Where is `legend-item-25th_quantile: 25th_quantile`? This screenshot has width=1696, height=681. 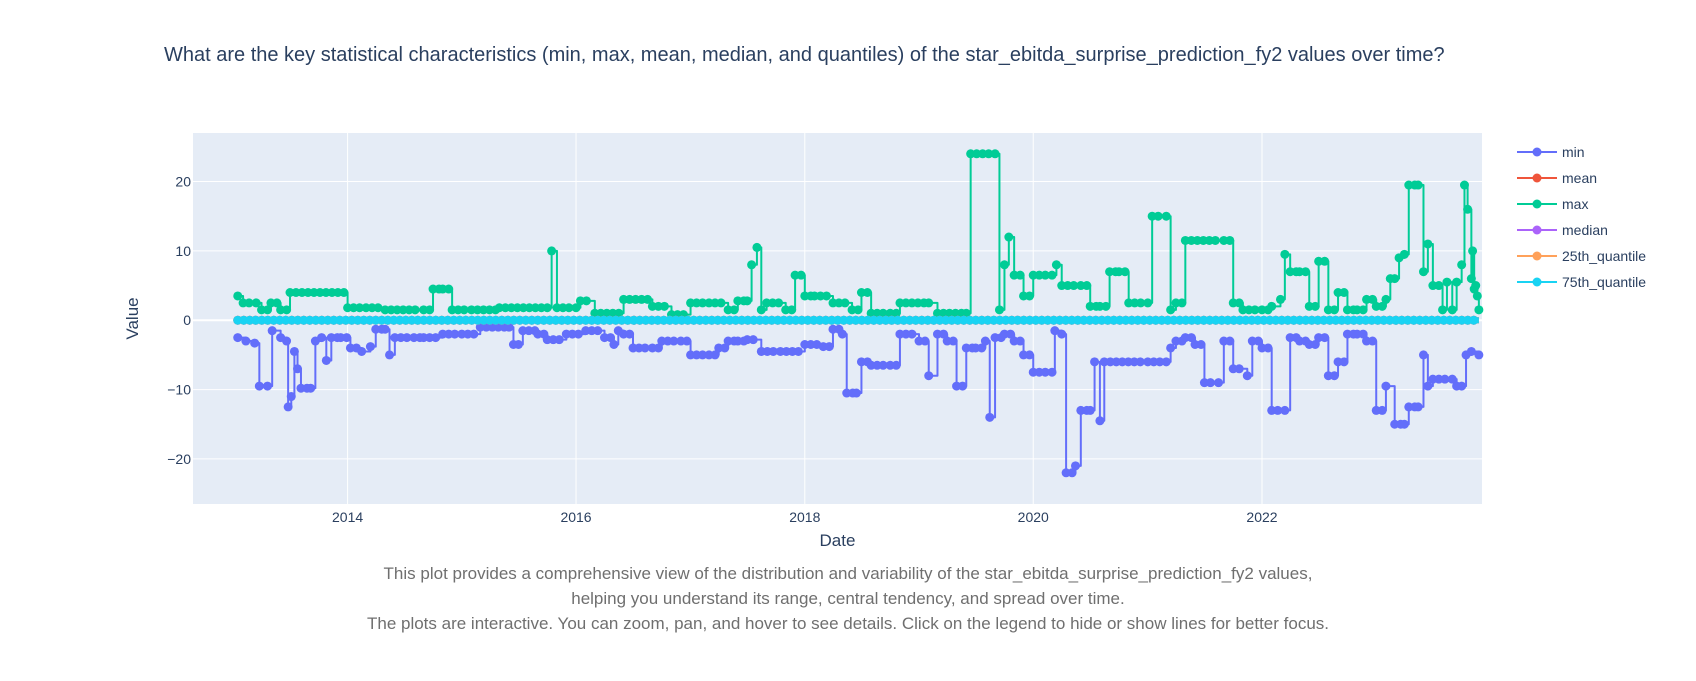
legend-item-25th_quantile: 25th_quantile is located at coordinates (1581, 256).